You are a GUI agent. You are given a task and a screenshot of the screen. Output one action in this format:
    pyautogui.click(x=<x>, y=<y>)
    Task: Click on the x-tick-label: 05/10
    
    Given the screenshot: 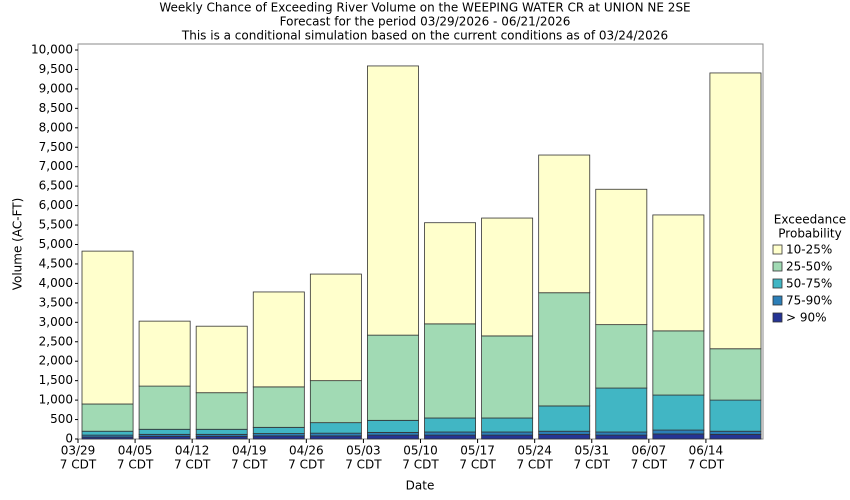 What is the action you would take?
    pyautogui.click(x=420, y=451)
    